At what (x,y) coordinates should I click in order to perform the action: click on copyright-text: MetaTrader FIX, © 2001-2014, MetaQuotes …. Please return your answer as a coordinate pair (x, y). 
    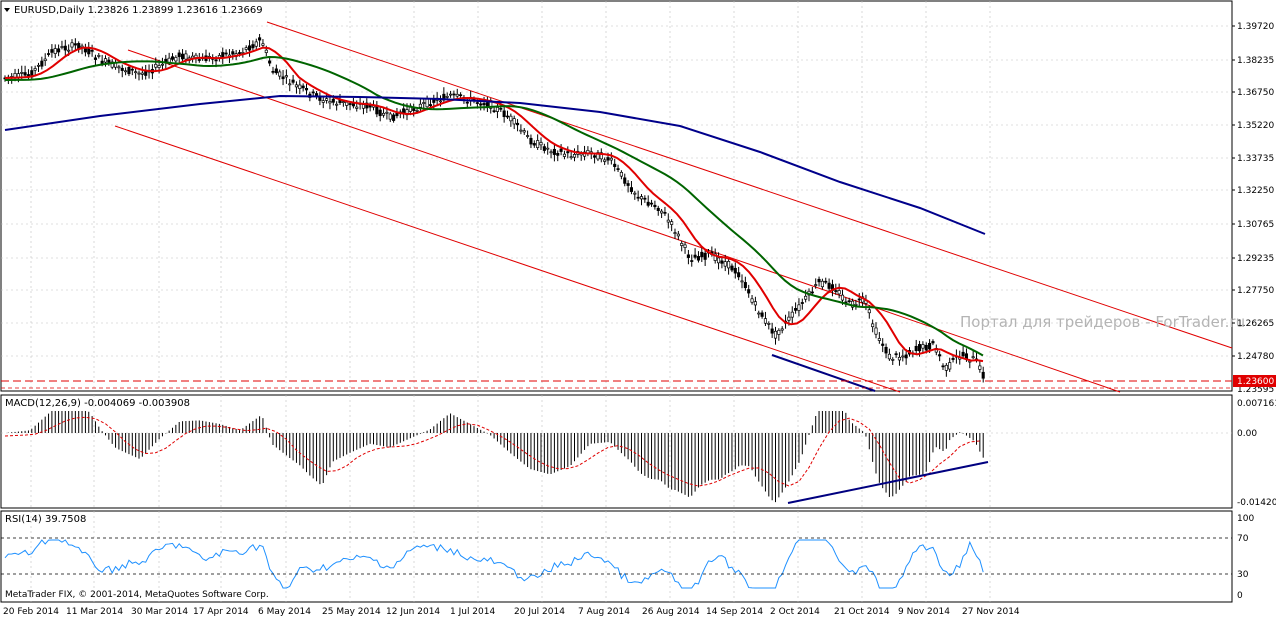
    Looking at the image, I should click on (137, 595).